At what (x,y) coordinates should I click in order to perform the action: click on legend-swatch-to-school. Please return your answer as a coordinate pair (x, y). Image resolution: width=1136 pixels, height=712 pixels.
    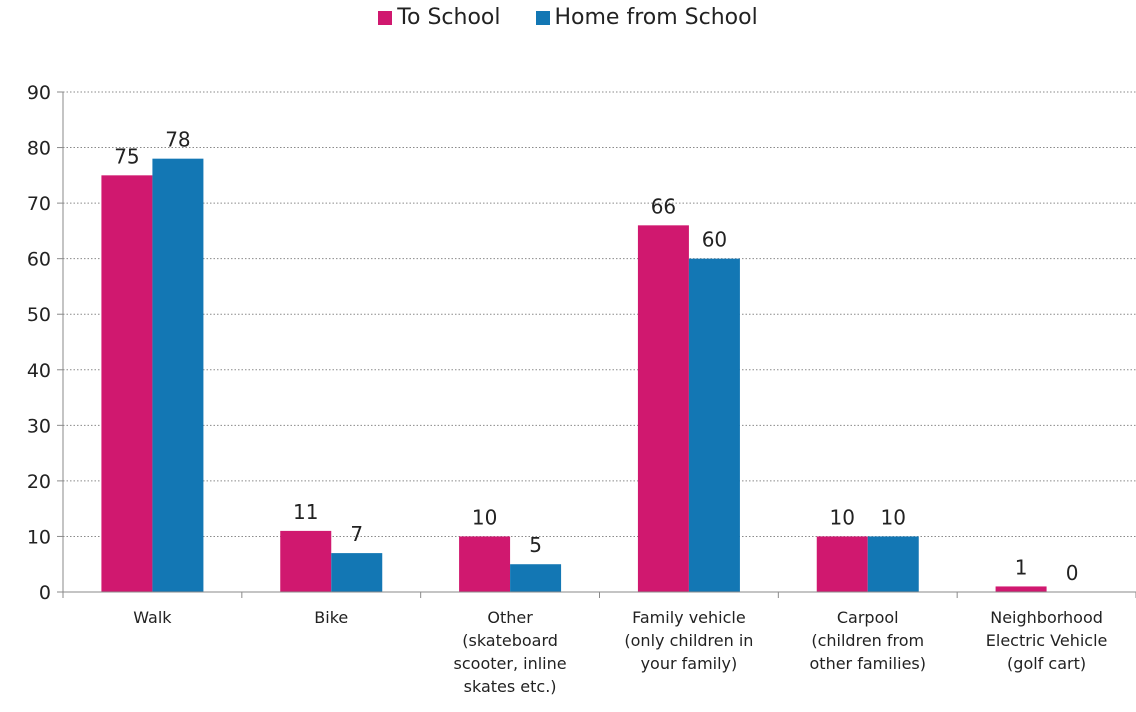
    Looking at the image, I should click on (385, 17).